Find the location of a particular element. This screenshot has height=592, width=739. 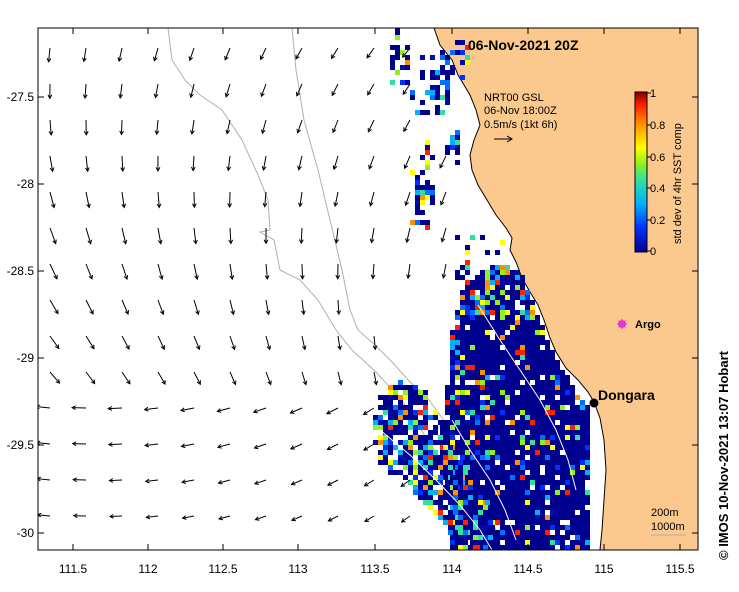

y-axis-labels: -27.5 -28 -28.5 -29 -29.5 -30 is located at coordinates (21, 315).